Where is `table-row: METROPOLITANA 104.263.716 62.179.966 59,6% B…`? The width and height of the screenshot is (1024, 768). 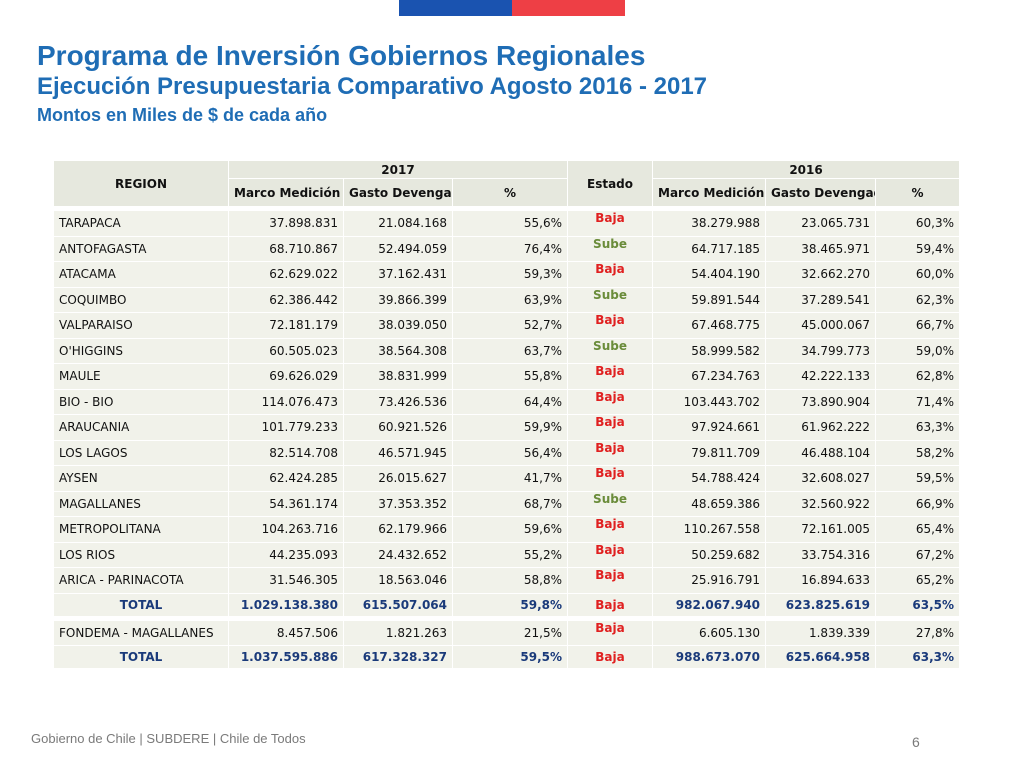 table-row: METROPOLITANA 104.263.716 62.179.966 59,6% B… is located at coordinates (507, 529).